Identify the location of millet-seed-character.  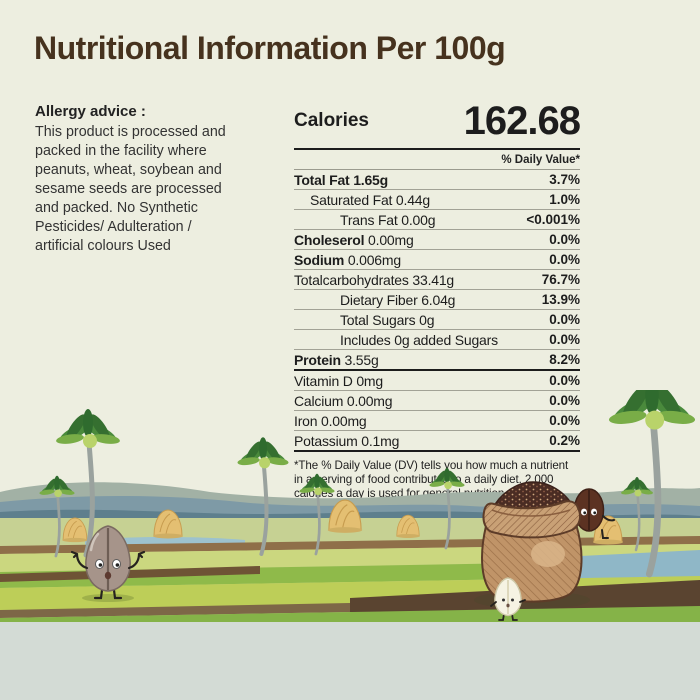
(108, 563).